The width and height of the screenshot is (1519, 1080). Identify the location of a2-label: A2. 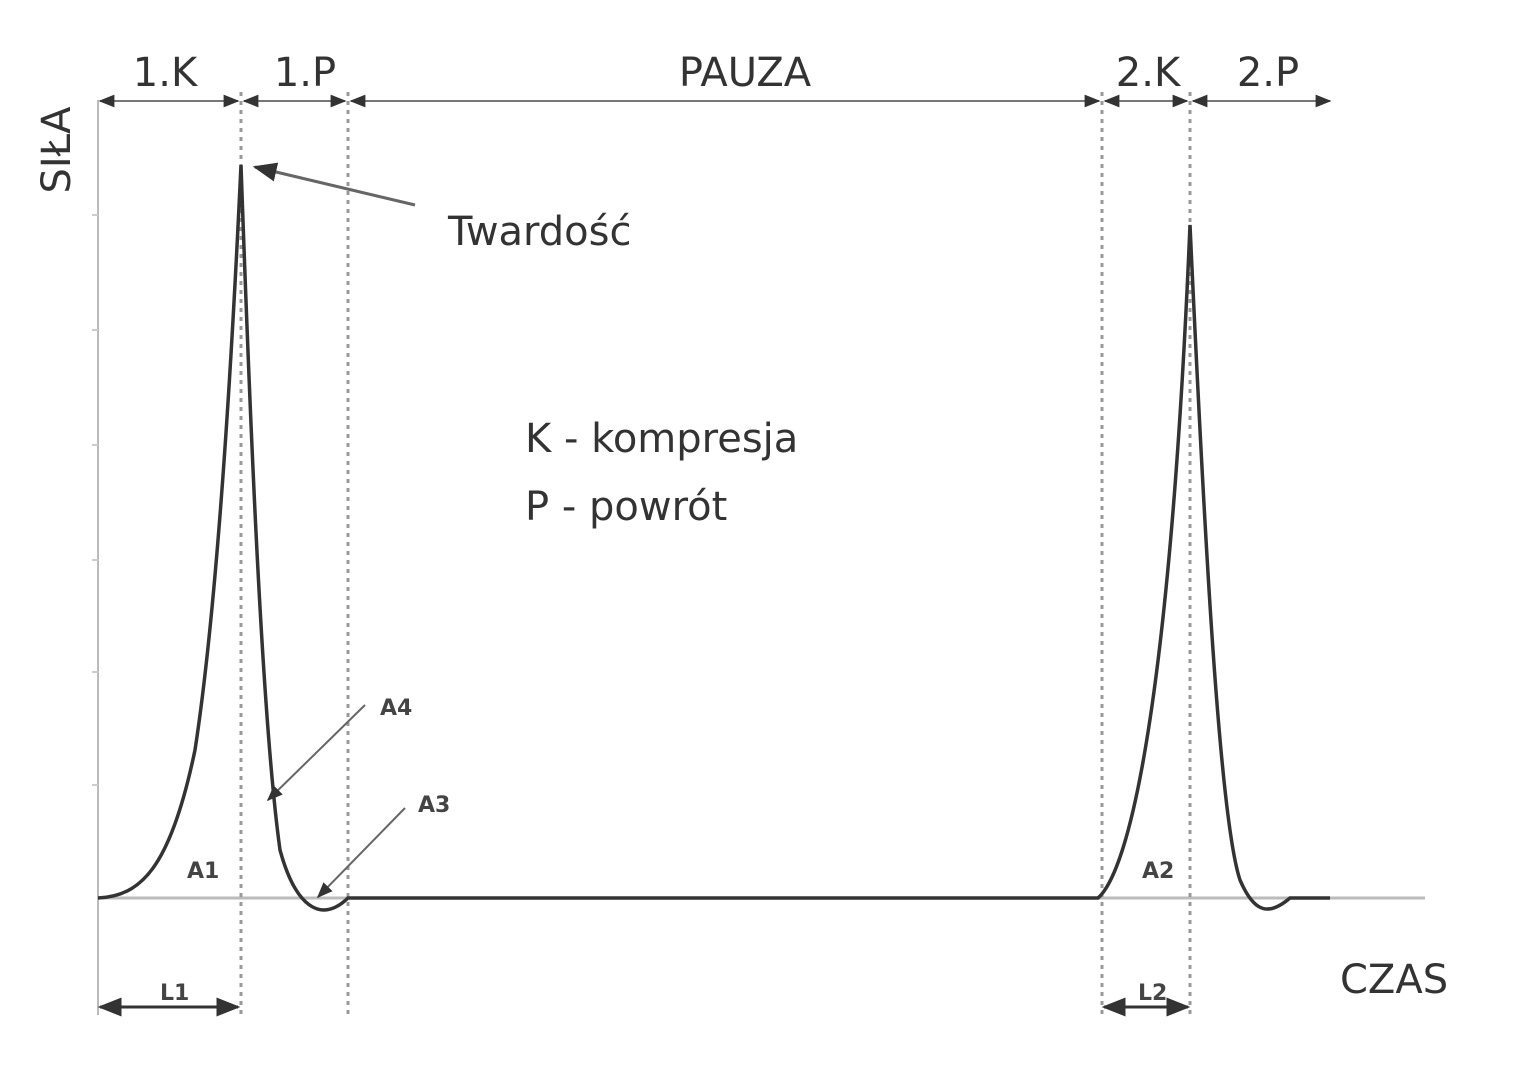
(1158, 871).